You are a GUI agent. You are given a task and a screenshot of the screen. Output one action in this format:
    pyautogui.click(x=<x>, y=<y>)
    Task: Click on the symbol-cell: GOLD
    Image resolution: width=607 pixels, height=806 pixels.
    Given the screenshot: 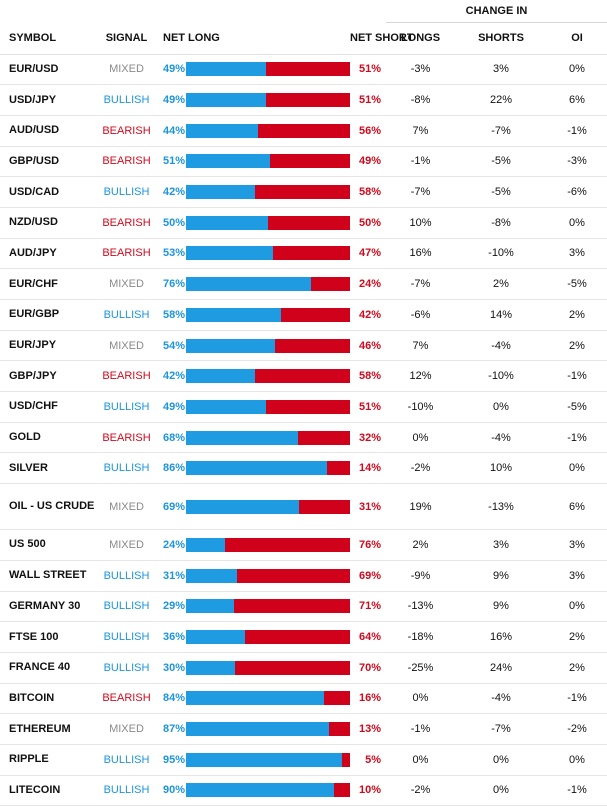 What is the action you would take?
    pyautogui.click(x=47, y=437)
    